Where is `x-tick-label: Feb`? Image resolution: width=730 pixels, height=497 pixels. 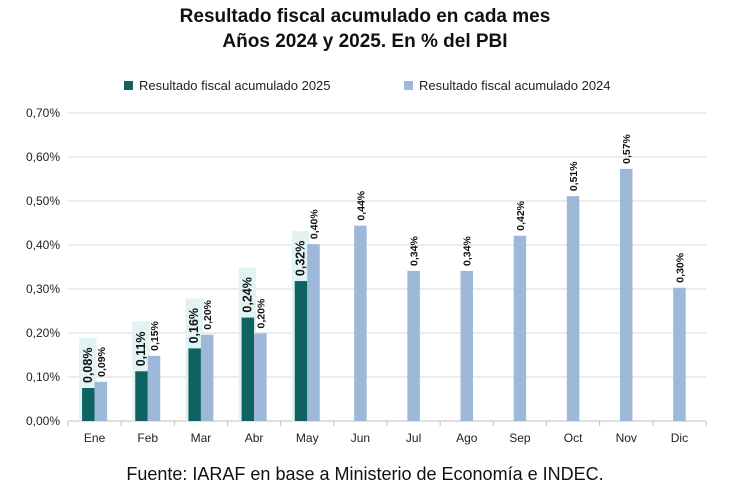 x-tick-label: Feb is located at coordinates (147, 438).